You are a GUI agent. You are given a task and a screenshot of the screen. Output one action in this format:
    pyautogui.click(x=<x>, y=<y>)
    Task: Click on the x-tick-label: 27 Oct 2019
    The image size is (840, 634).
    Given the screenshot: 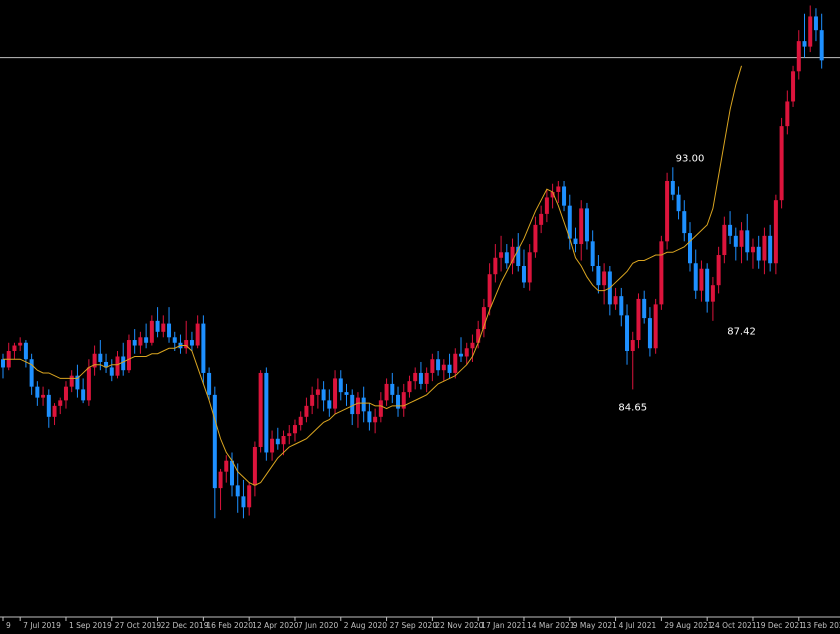 What is the action you would take?
    pyautogui.click(x=138, y=625)
    